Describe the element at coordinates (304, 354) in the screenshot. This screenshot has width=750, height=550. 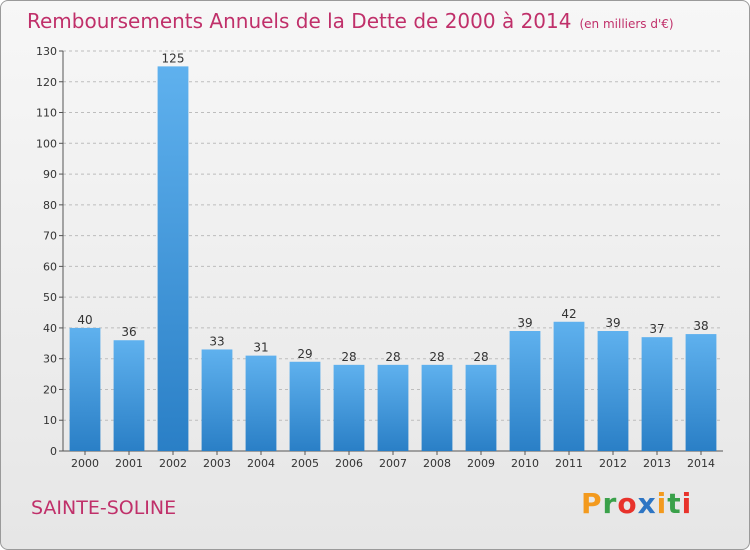
I see `value-label: 29` at that location.